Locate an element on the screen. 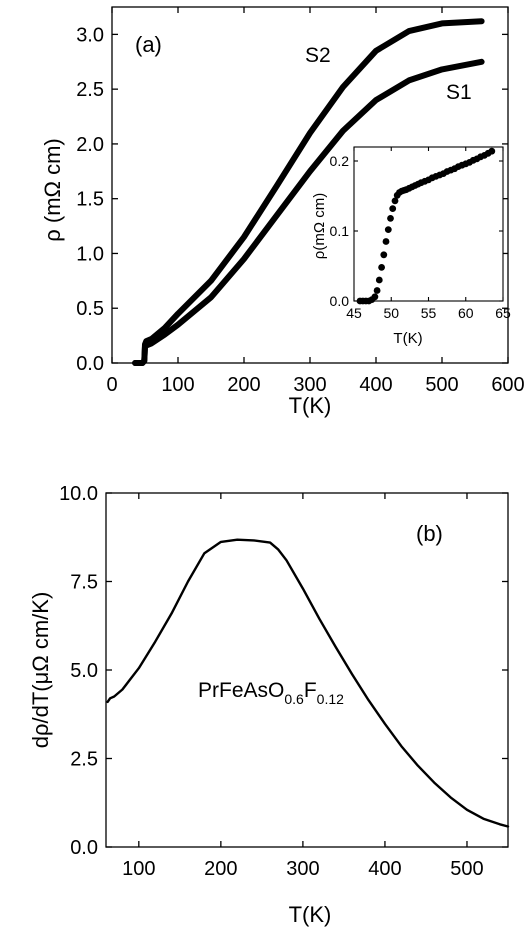 The height and width of the screenshot is (933, 532). panel-b-y-tick-label: 5.0 is located at coordinates (84, 671).